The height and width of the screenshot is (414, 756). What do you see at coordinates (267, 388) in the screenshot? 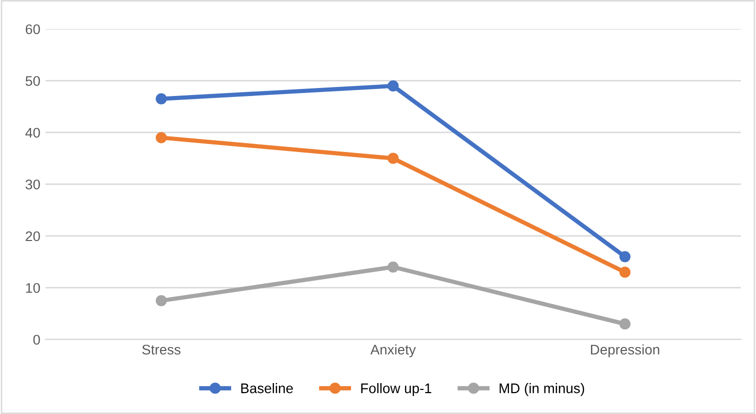
I see `legend-label: Baseline` at bounding box center [267, 388].